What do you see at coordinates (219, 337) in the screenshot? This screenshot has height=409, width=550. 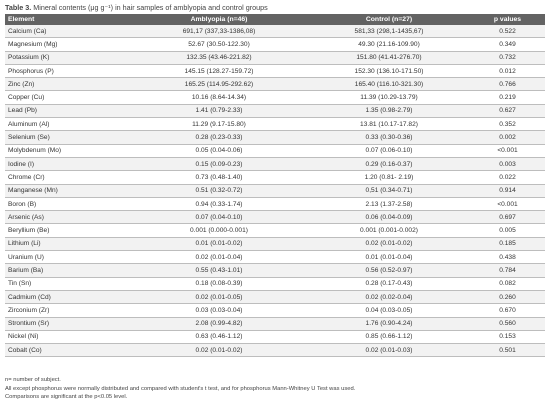 I see `cell-amblyopia: 0.63 (0.46-1.12)` at bounding box center [219, 337].